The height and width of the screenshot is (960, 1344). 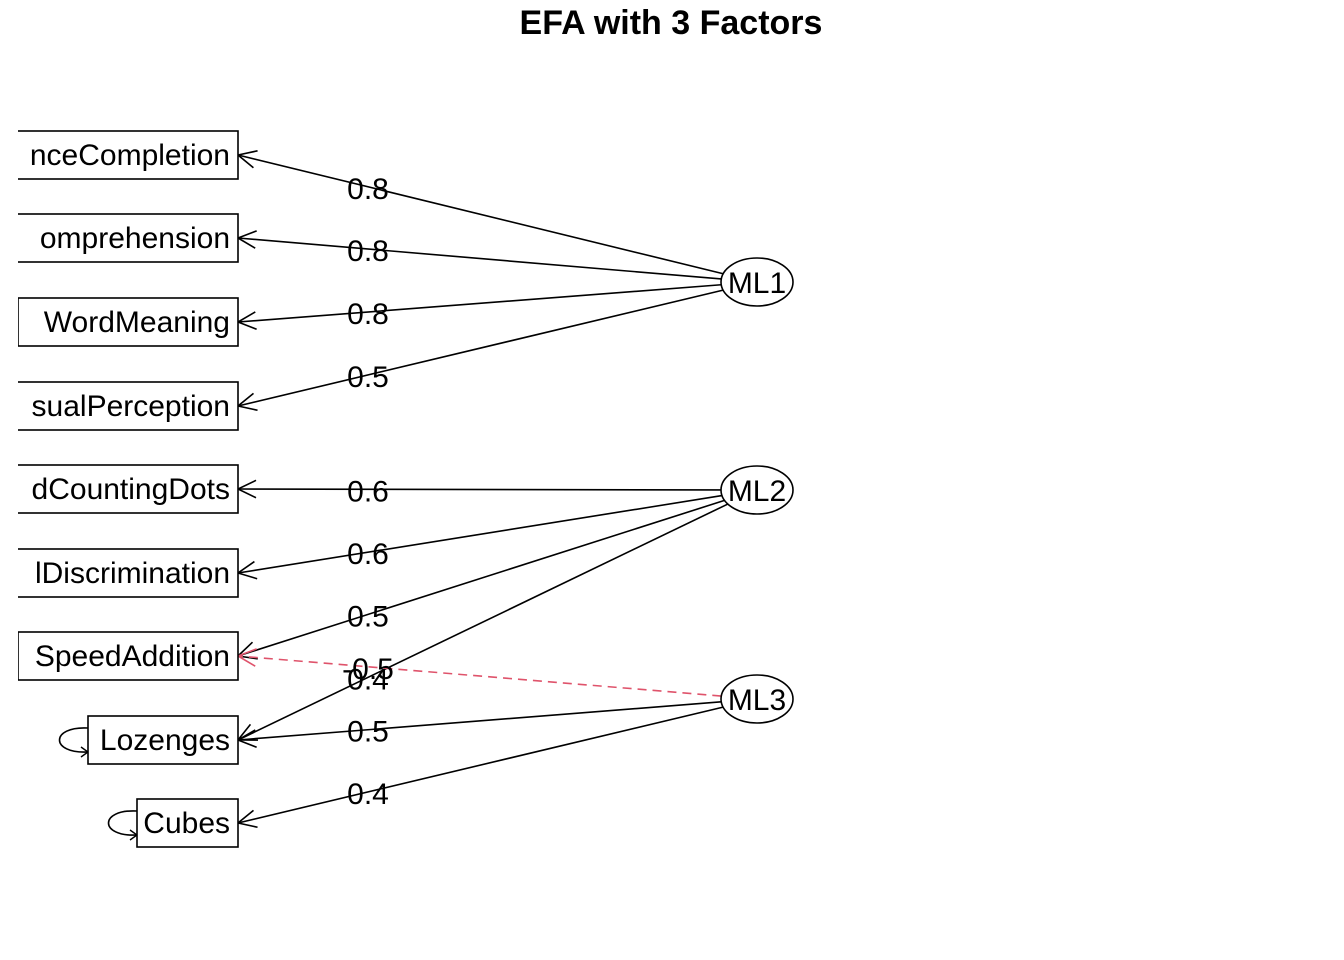 I want to click on variable-node-discrim: lDiscrimination, so click(x=128, y=573).